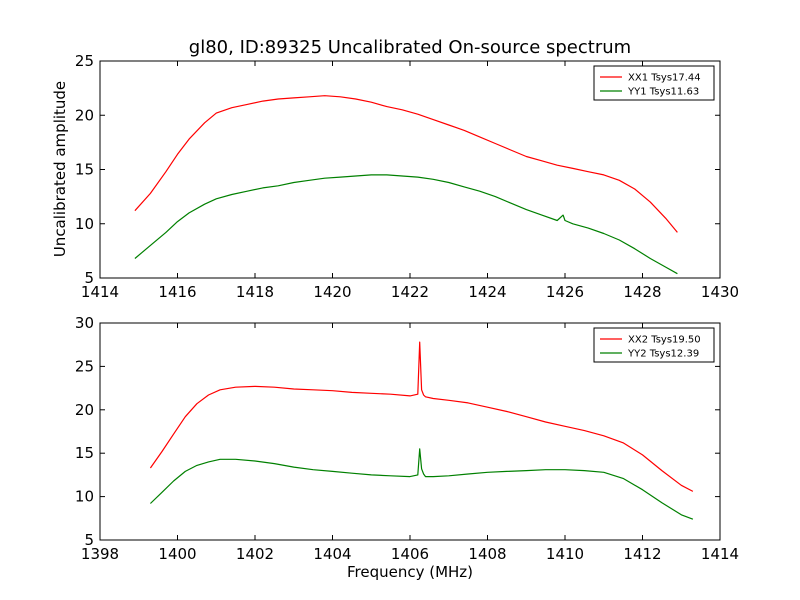 The image size is (800, 600). I want to click on x-tick-label: 1406, so click(410, 554).